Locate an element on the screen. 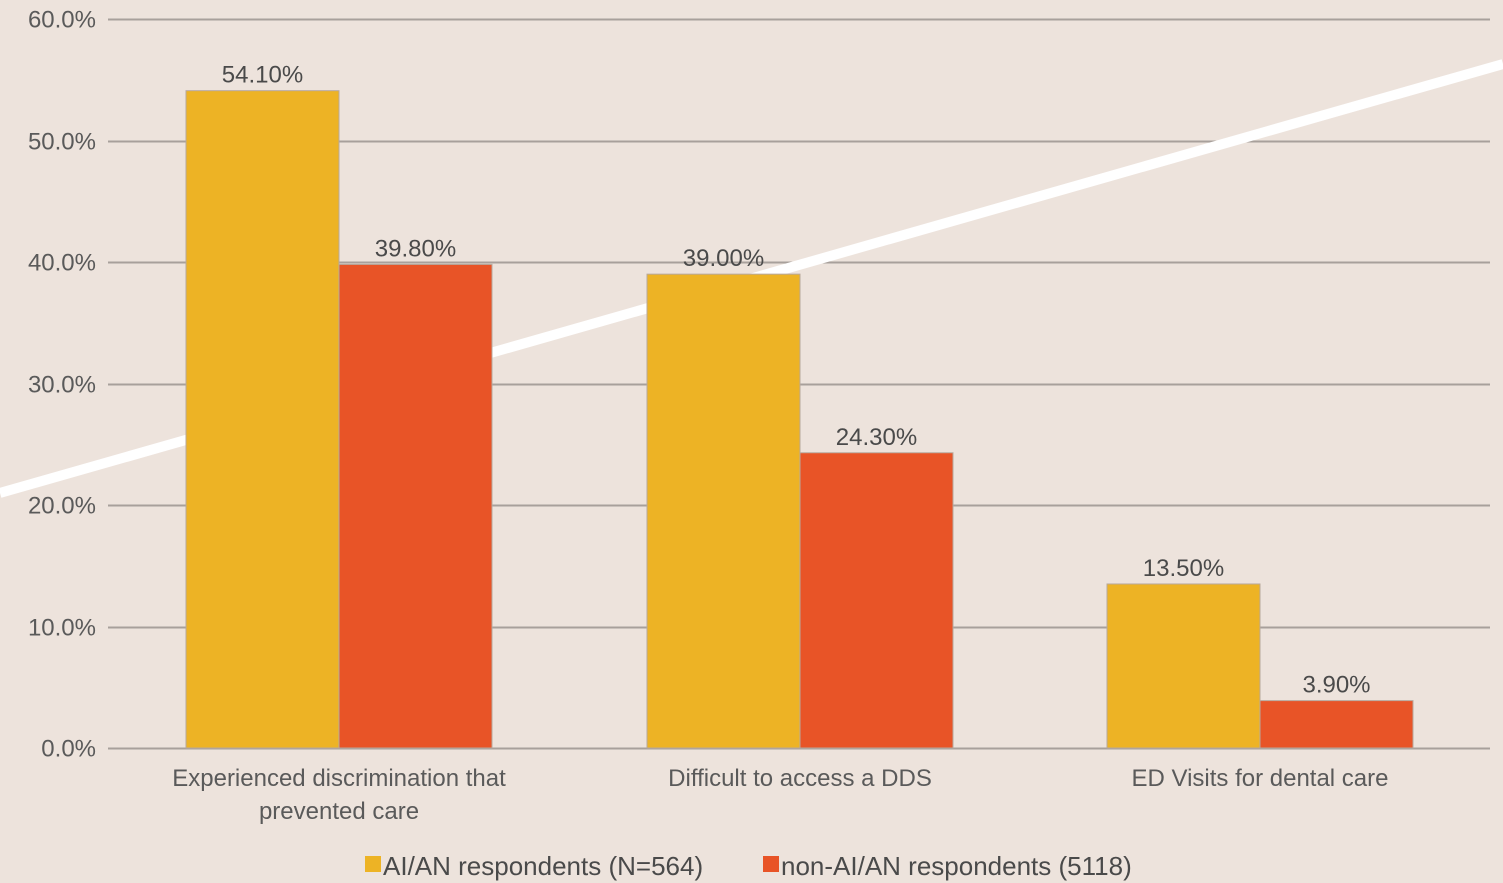  y-tick-label: 10.0% is located at coordinates (62, 628).